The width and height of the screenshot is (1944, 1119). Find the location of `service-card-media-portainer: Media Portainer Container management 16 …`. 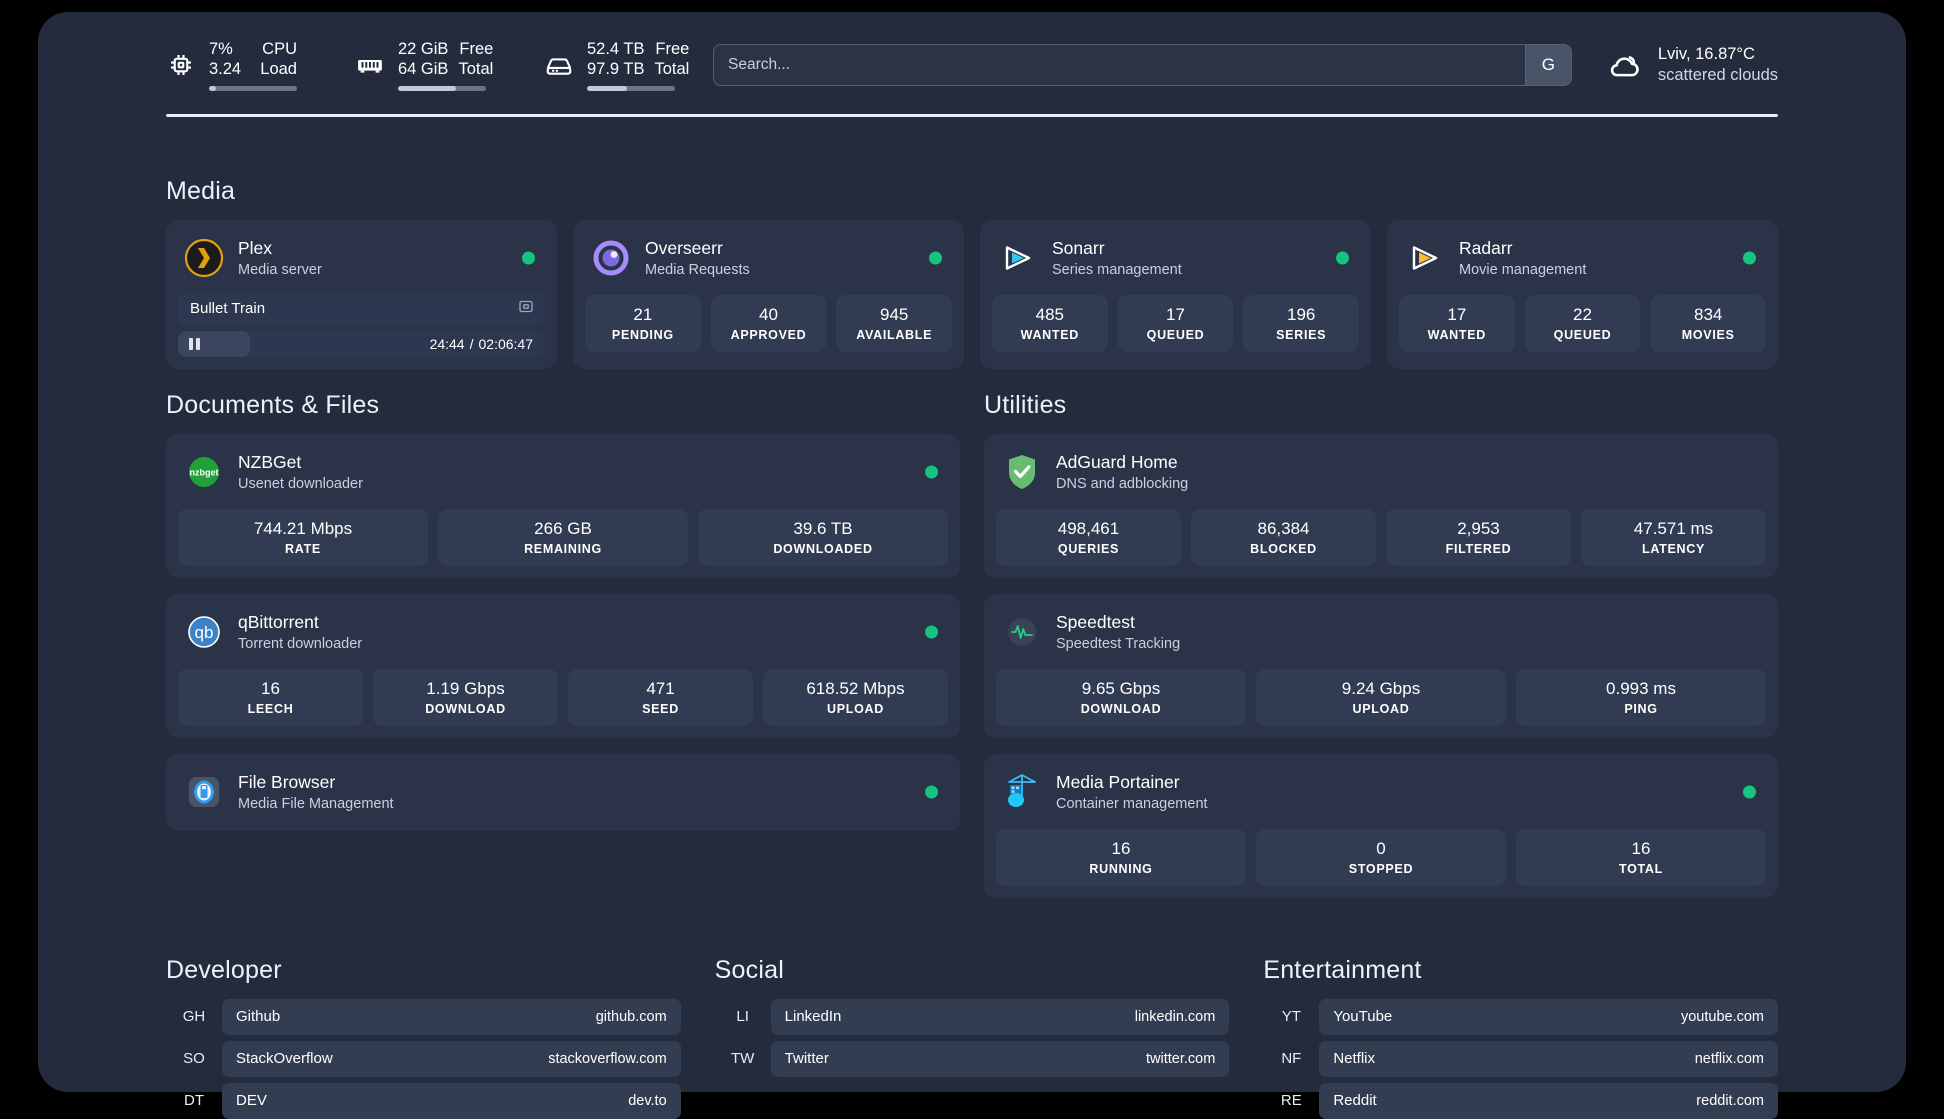

service-card-media-portainer: Media Portainer Container management 16 … is located at coordinates (1381, 825).